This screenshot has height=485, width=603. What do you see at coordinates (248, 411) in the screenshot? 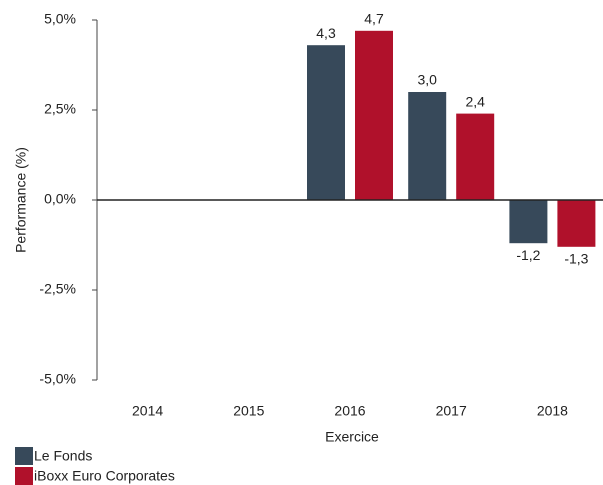
I see `x-tick-label: 2015` at bounding box center [248, 411].